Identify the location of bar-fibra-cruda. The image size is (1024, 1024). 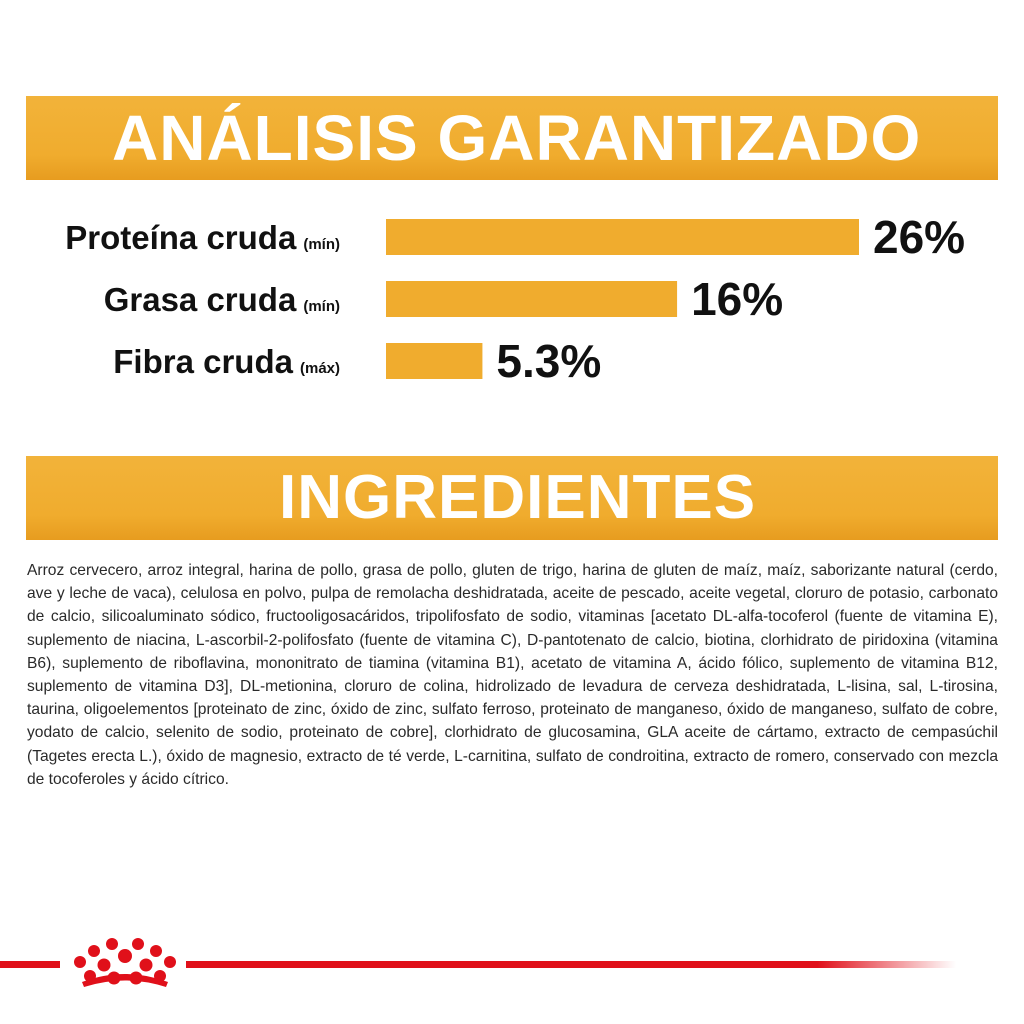
(434, 361).